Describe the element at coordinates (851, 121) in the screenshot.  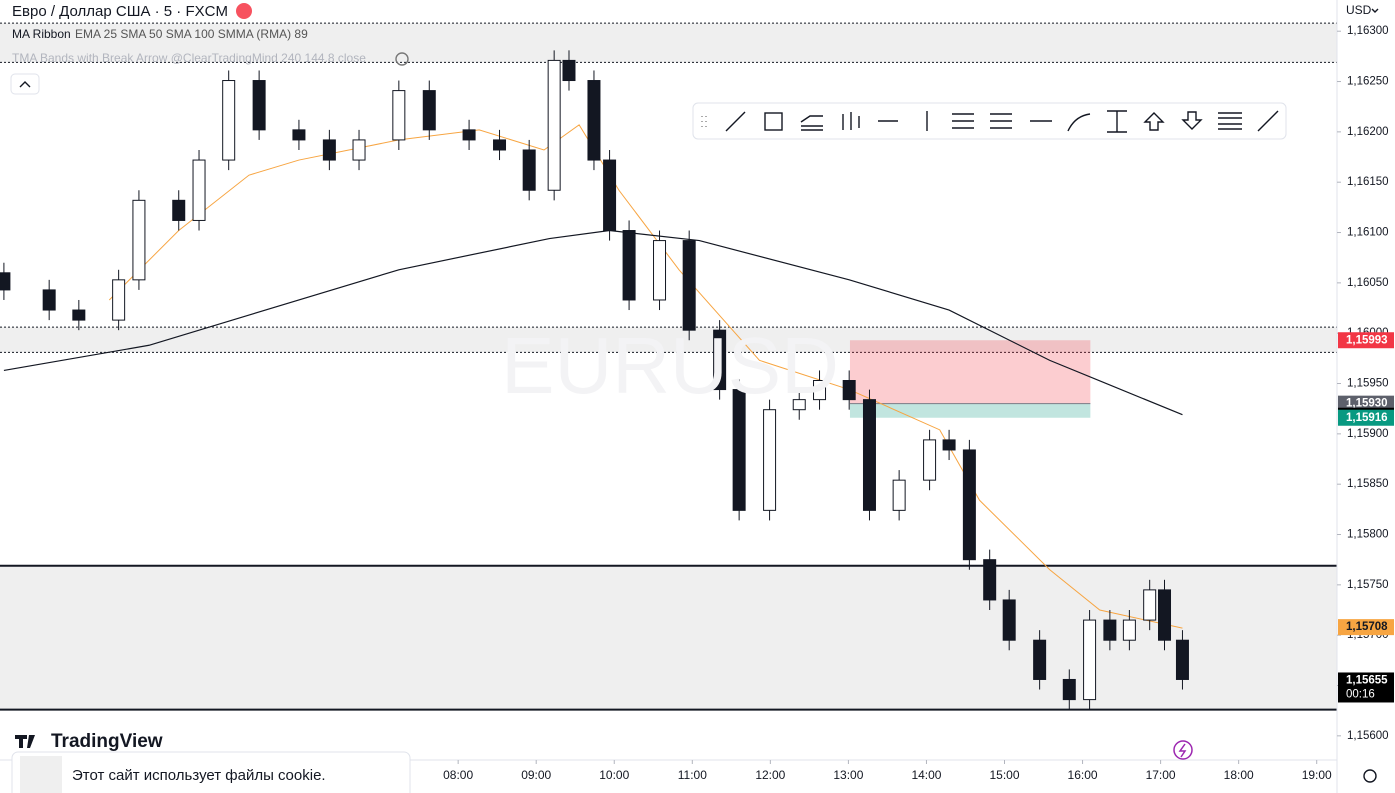
I see `tool-candles` at that location.